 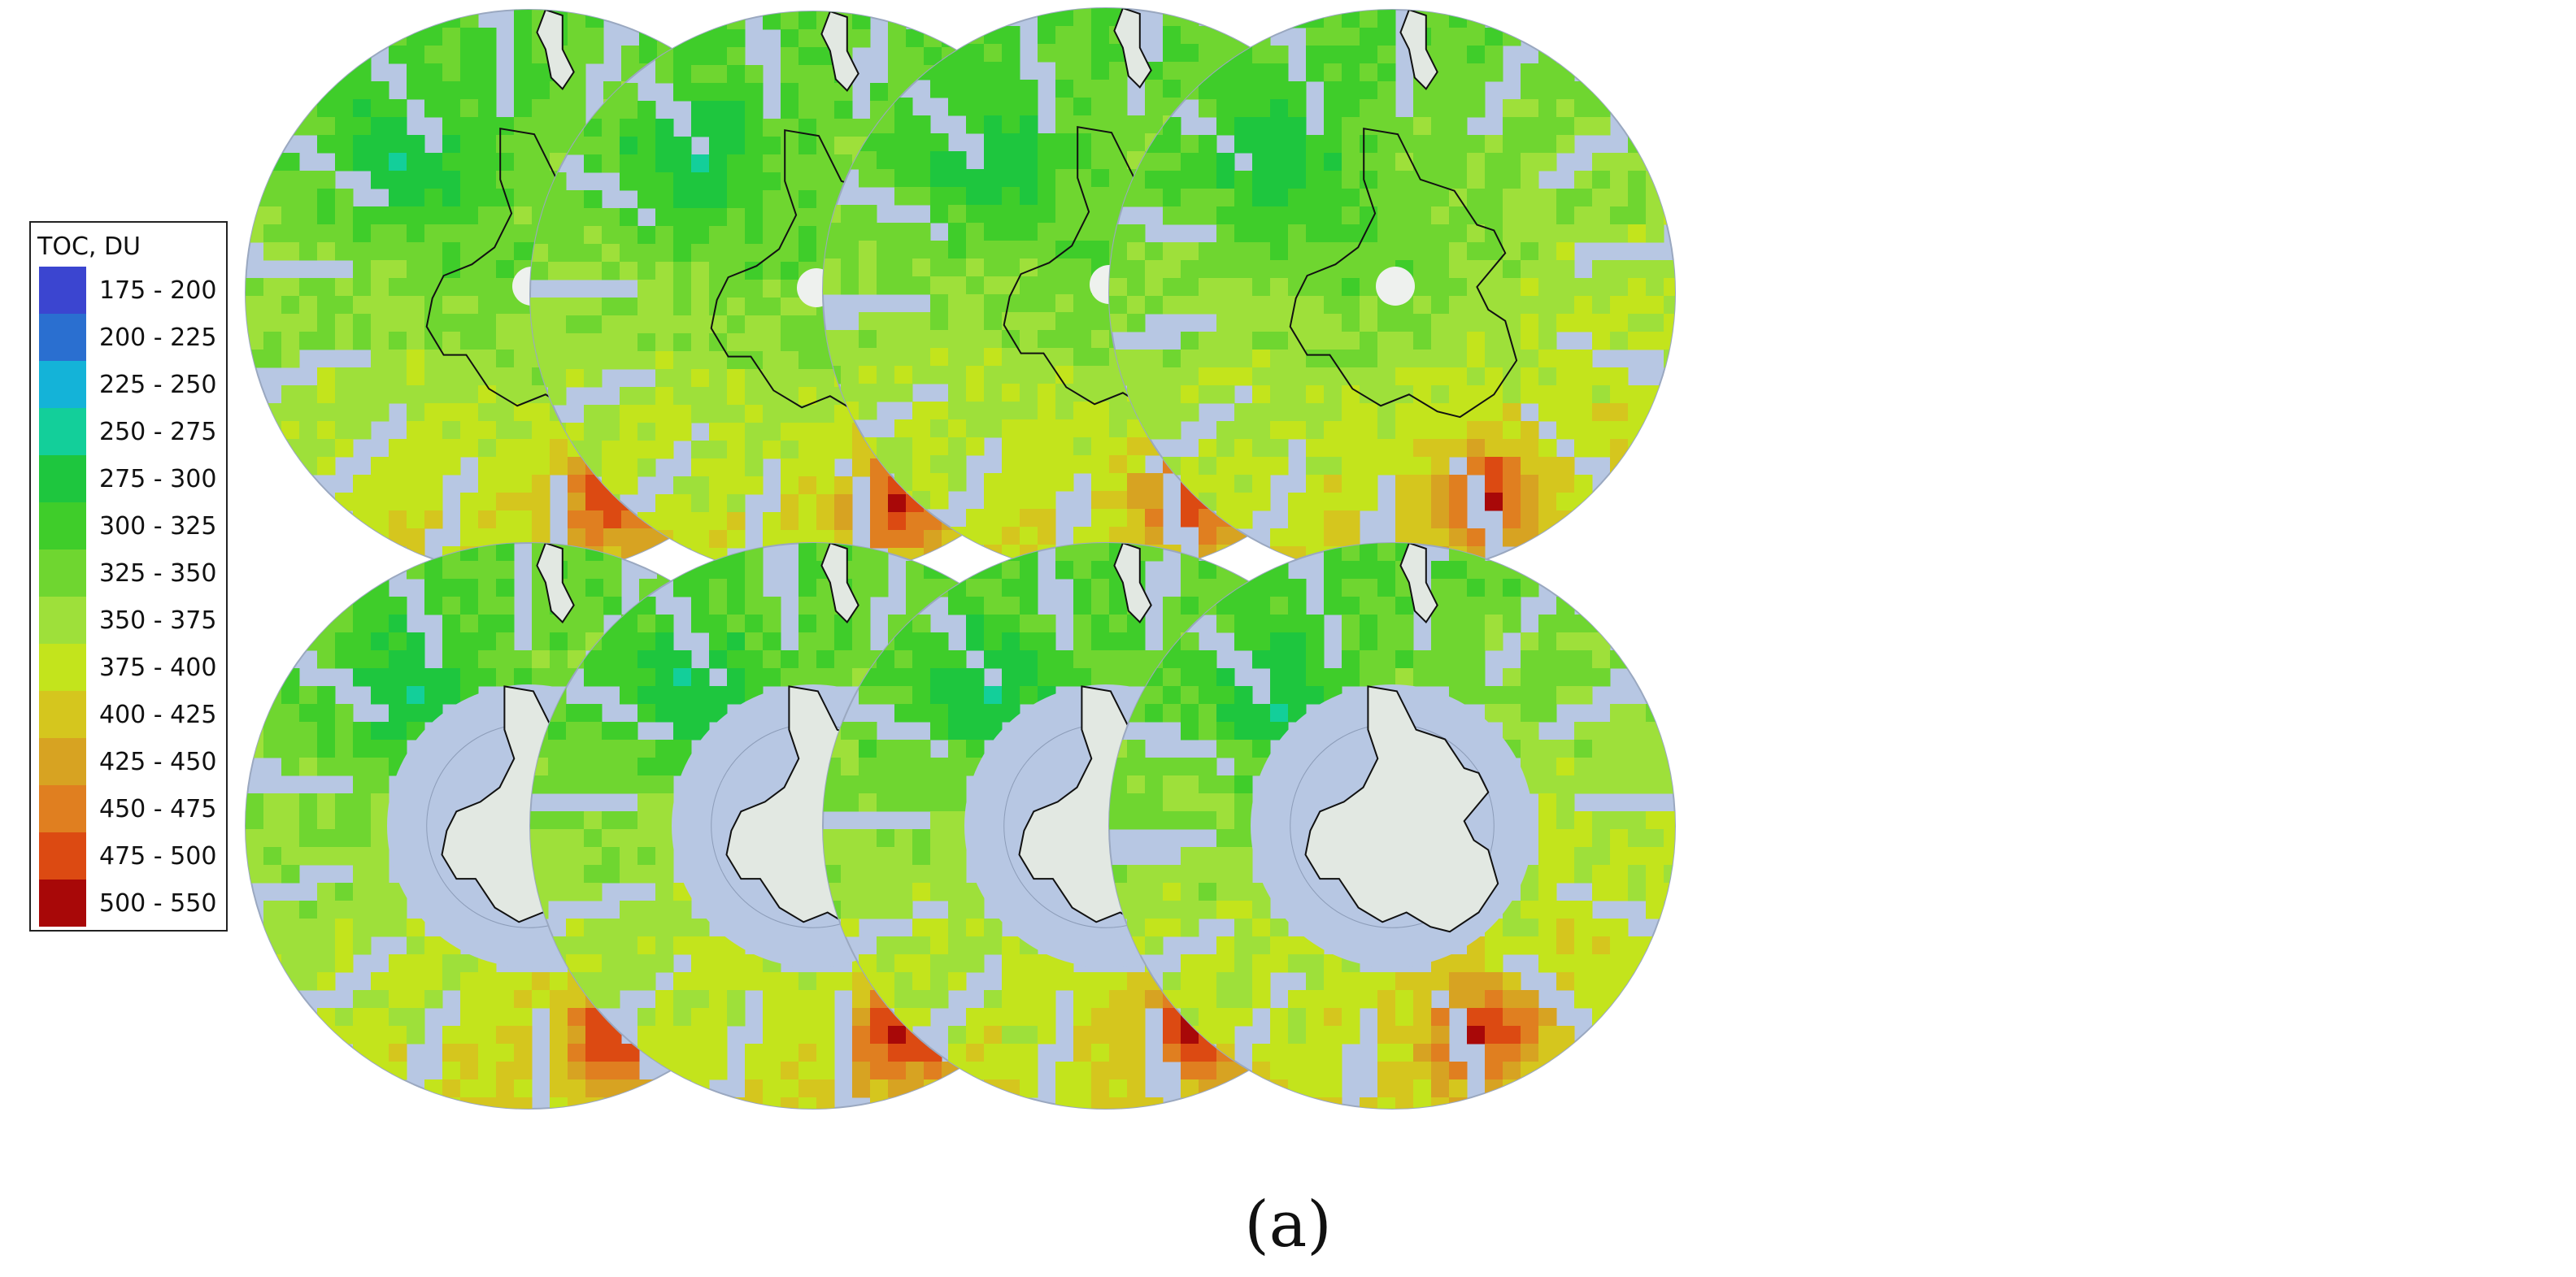 I want to click on antarctica-coastline, so click(x=1404, y=273).